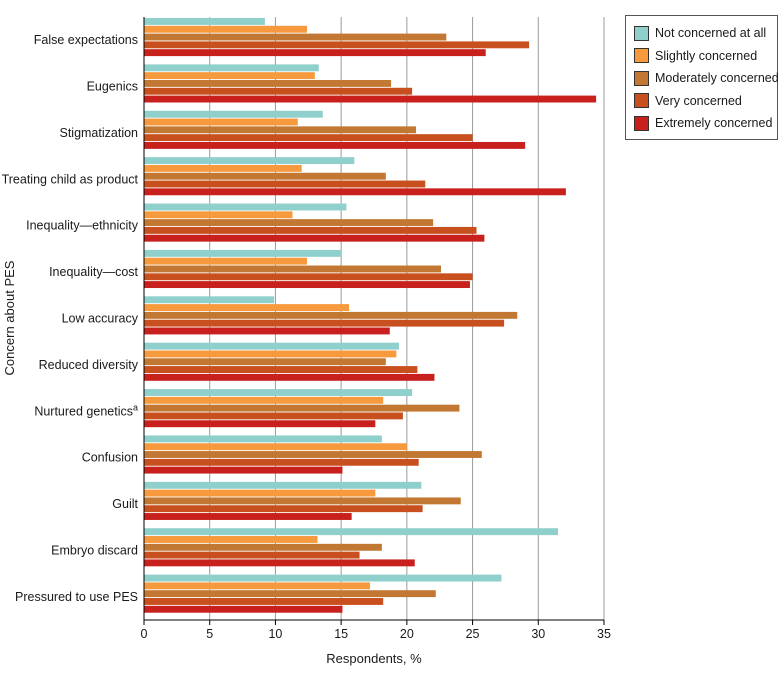 This screenshot has width=783, height=676. What do you see at coordinates (407, 634) in the screenshot?
I see `x-tick-label: 20` at bounding box center [407, 634].